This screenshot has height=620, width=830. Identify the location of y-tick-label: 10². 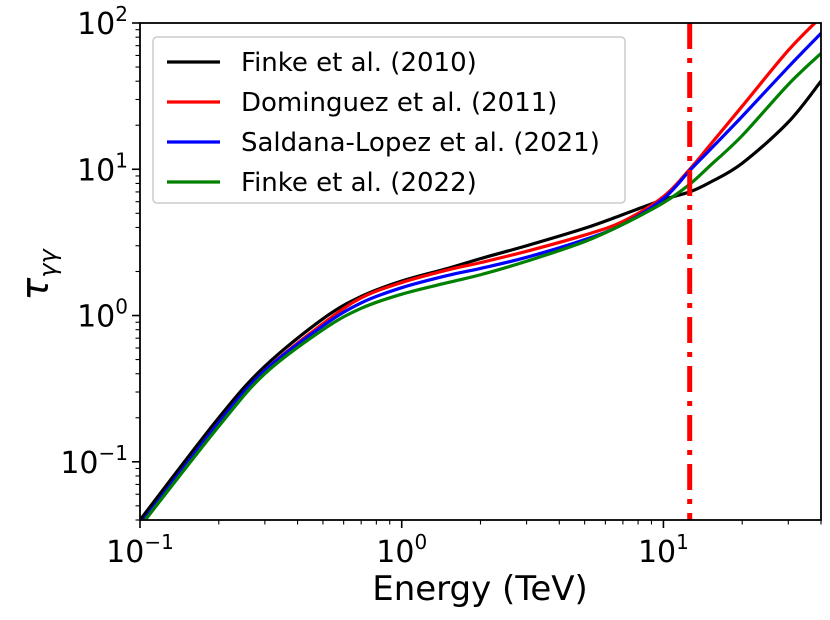
(102, 22).